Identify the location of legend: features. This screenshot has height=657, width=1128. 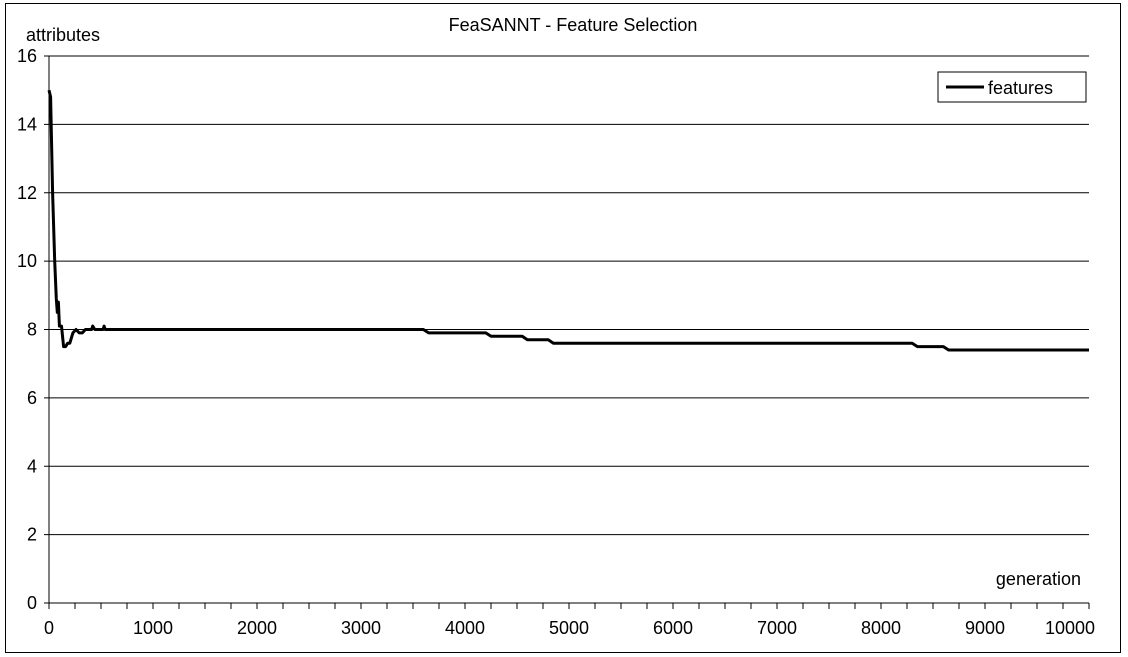
(1012, 87).